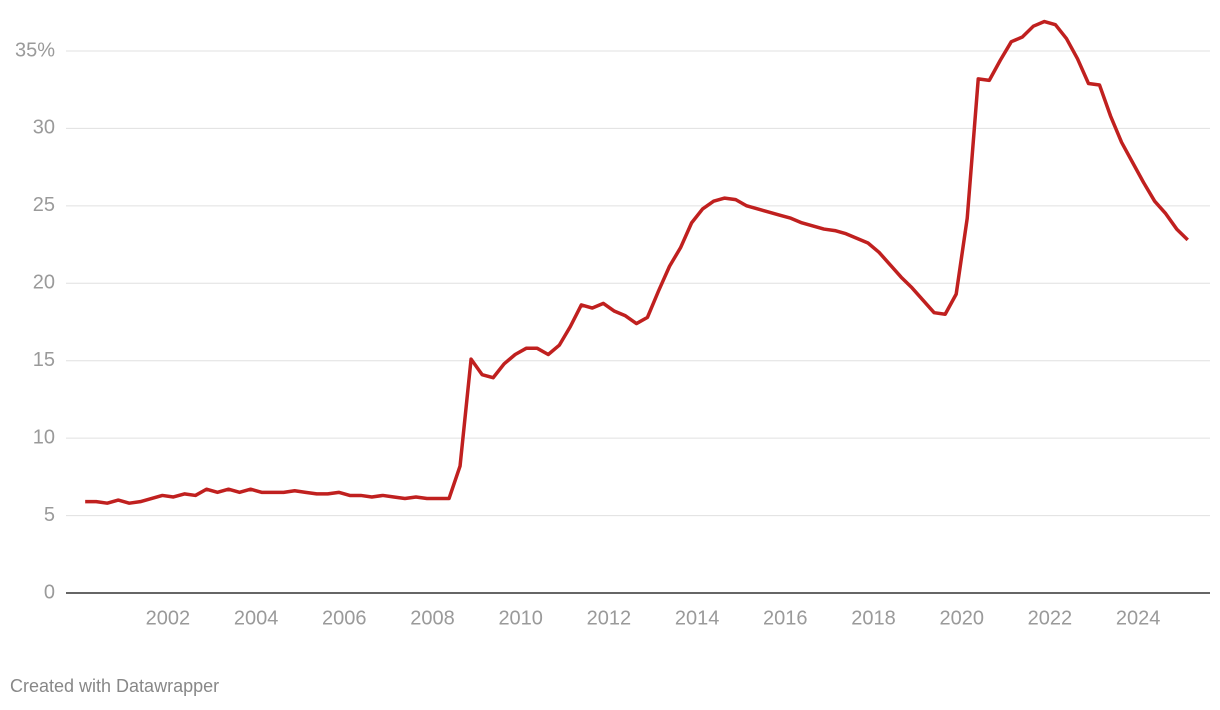  Describe the element at coordinates (432, 618) in the screenshot. I see `x-tick-label: 2008` at that location.